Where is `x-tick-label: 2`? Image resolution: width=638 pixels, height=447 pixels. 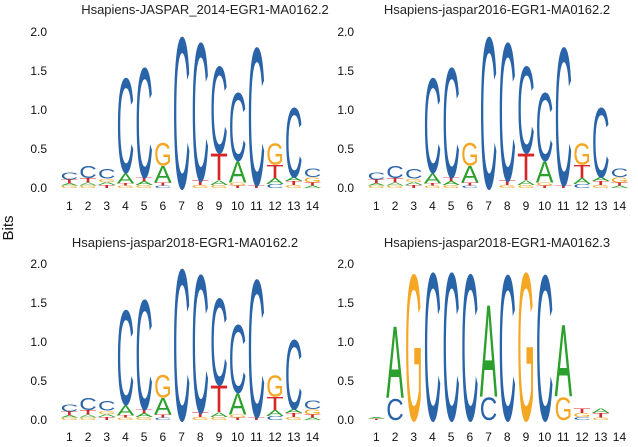 x-tick-label: 2 is located at coordinates (88, 206).